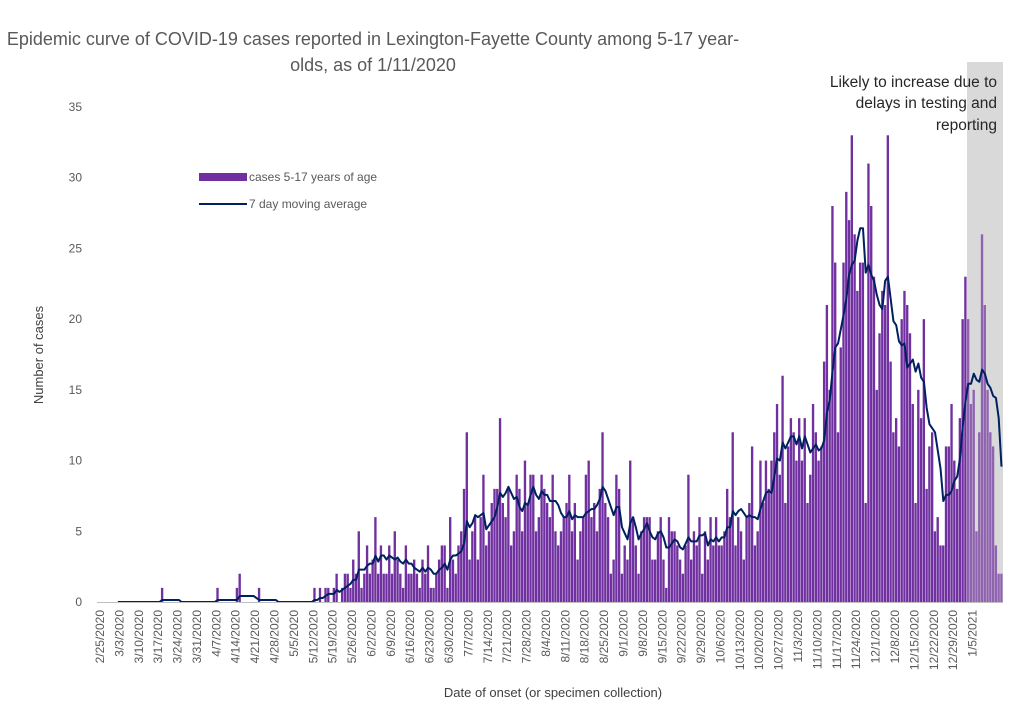 This screenshot has height=724, width=1024. What do you see at coordinates (553, 692) in the screenshot?
I see `x-axis-title: Date of onset (or specimen collection)` at bounding box center [553, 692].